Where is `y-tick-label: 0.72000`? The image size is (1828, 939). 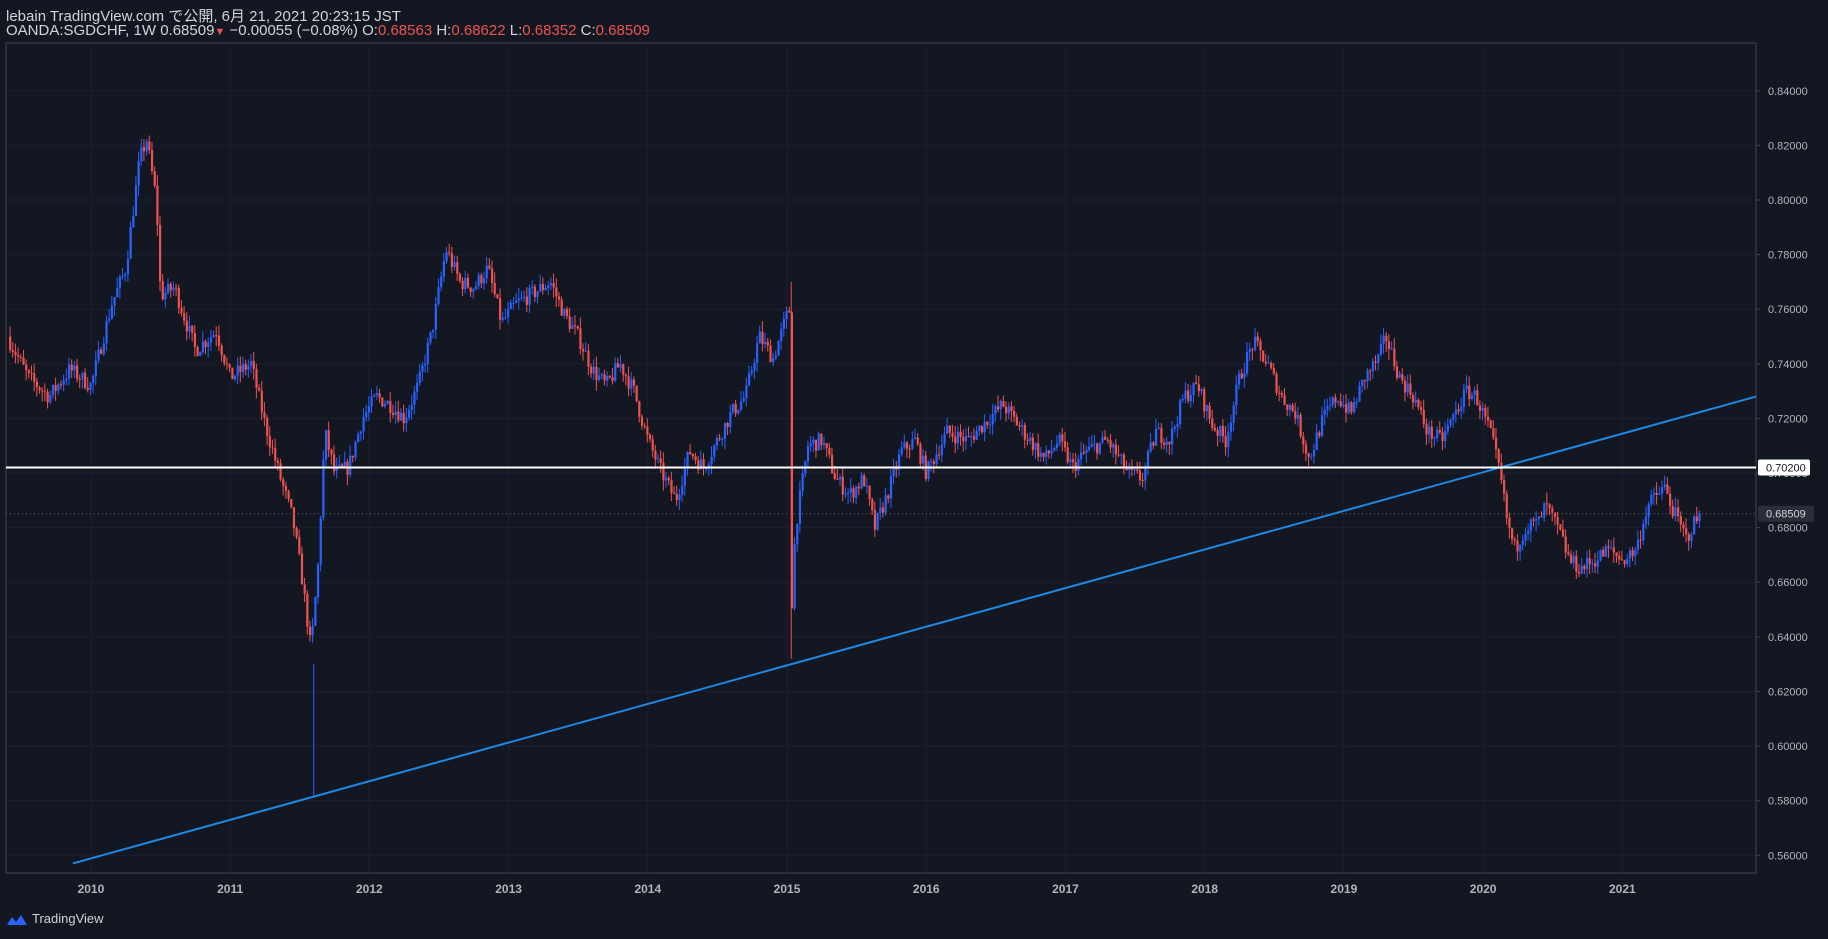
y-tick-label: 0.72000 is located at coordinates (1788, 419).